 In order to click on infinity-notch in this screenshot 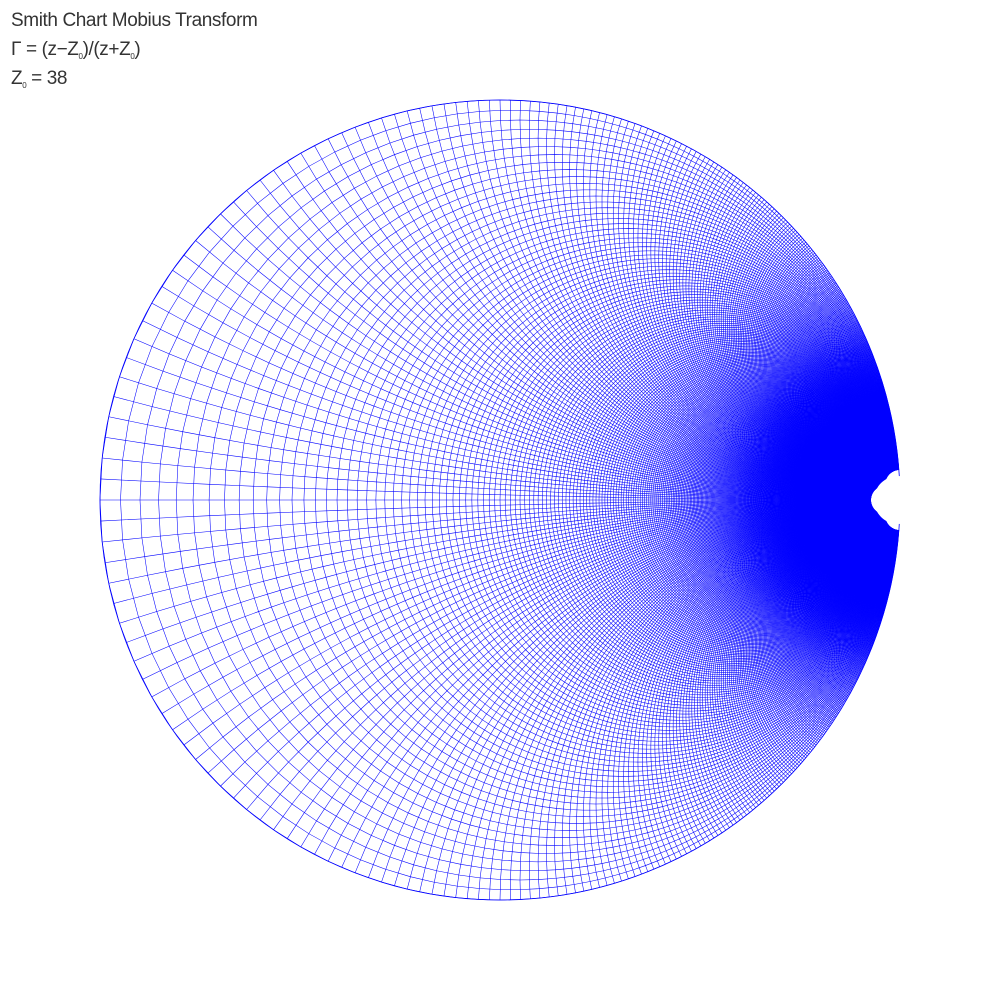, I will do `click(898, 500)`.